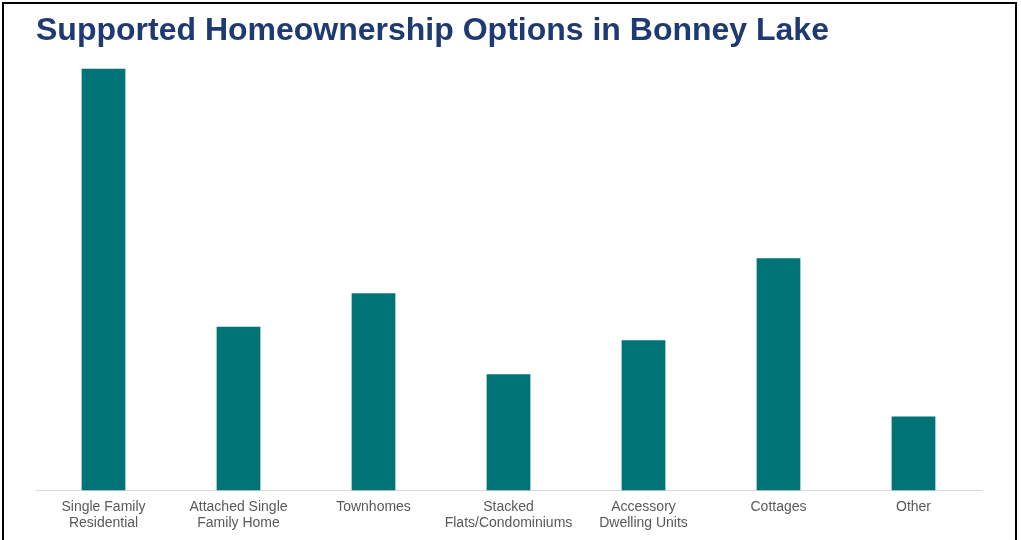 This screenshot has width=1021, height=540. What do you see at coordinates (432, 29) in the screenshot?
I see `chart-title: Supported Homeownership Options in Bonney Lake` at bounding box center [432, 29].